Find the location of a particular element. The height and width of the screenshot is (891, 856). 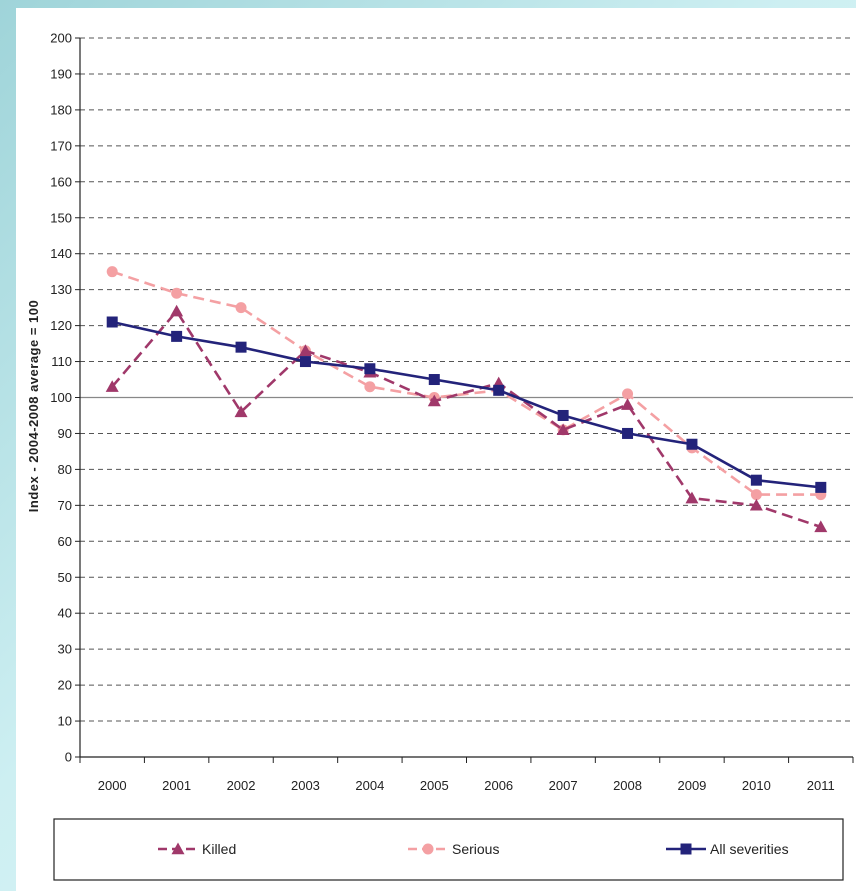

x-tick-label: 2006 is located at coordinates (498, 785).